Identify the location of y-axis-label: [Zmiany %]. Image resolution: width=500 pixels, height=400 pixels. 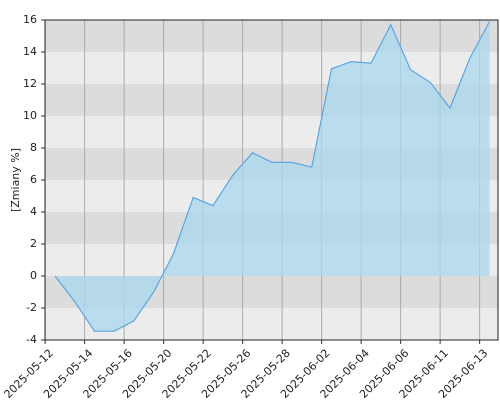
(15, 180).